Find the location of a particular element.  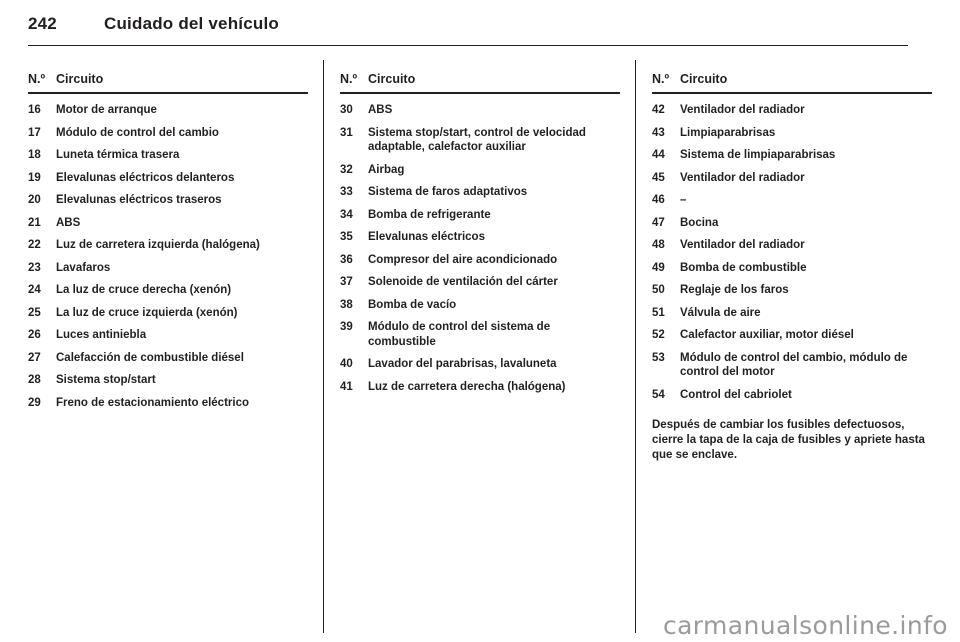

column-1-header-row: N.º Circuito is located at coordinates (168, 82).